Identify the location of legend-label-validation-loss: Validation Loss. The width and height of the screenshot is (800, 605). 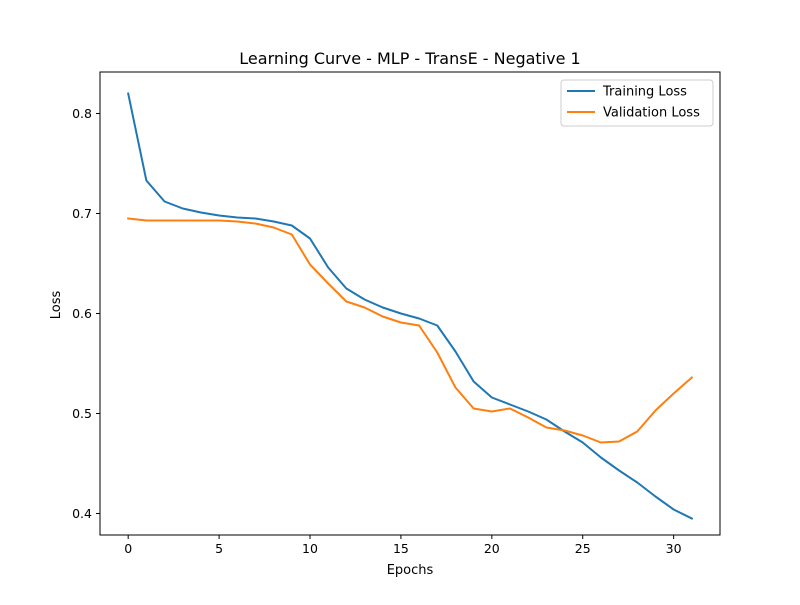
(651, 113).